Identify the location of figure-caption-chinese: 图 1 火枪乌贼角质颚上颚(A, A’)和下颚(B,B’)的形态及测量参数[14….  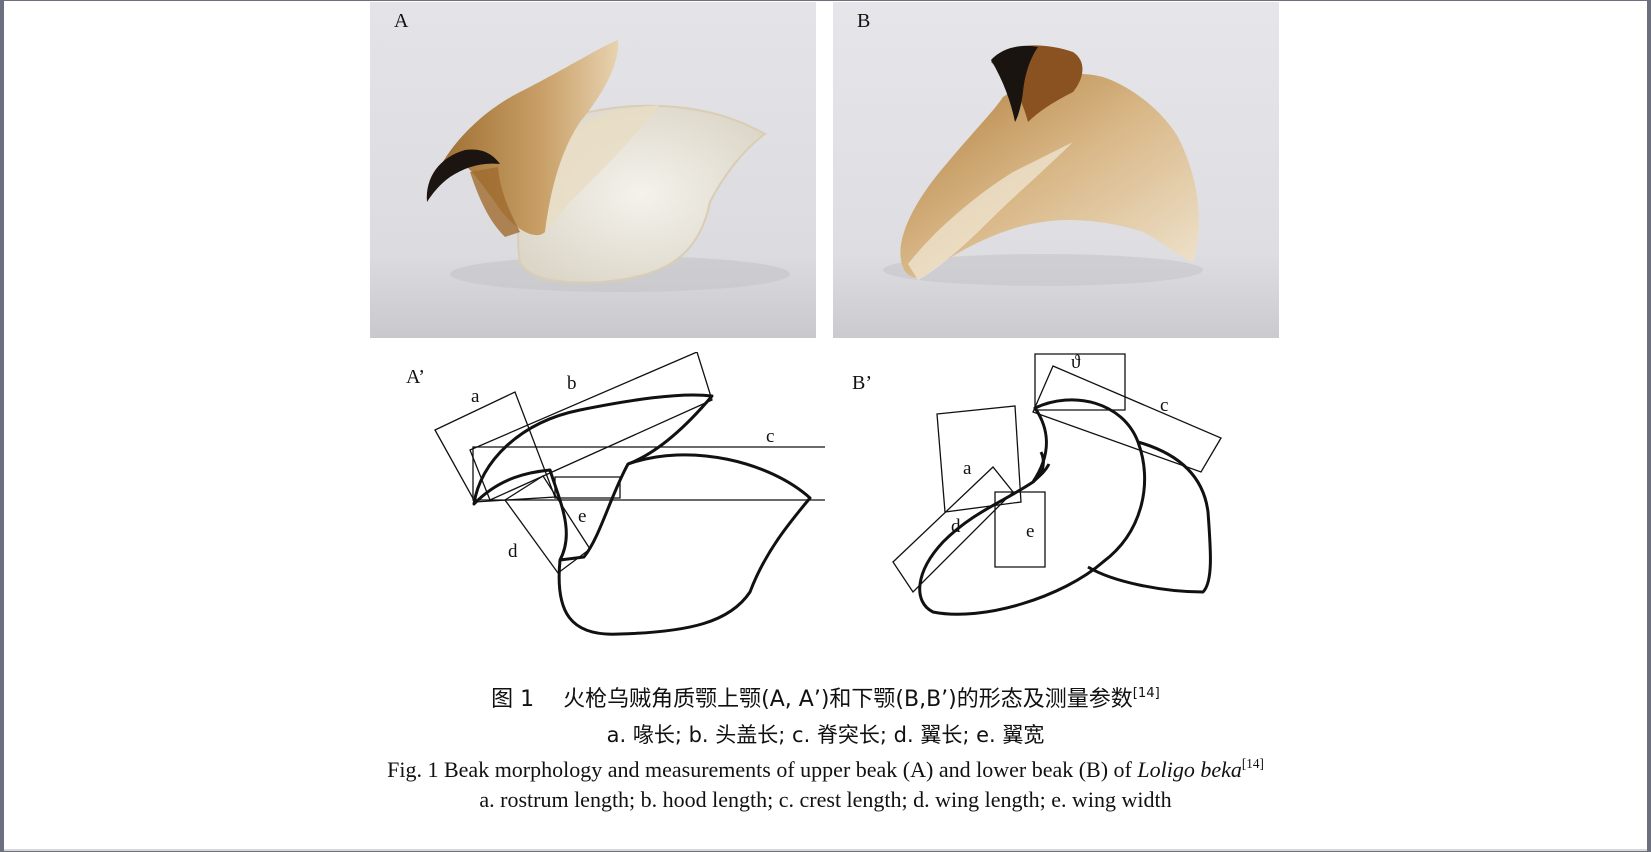
(825, 697).